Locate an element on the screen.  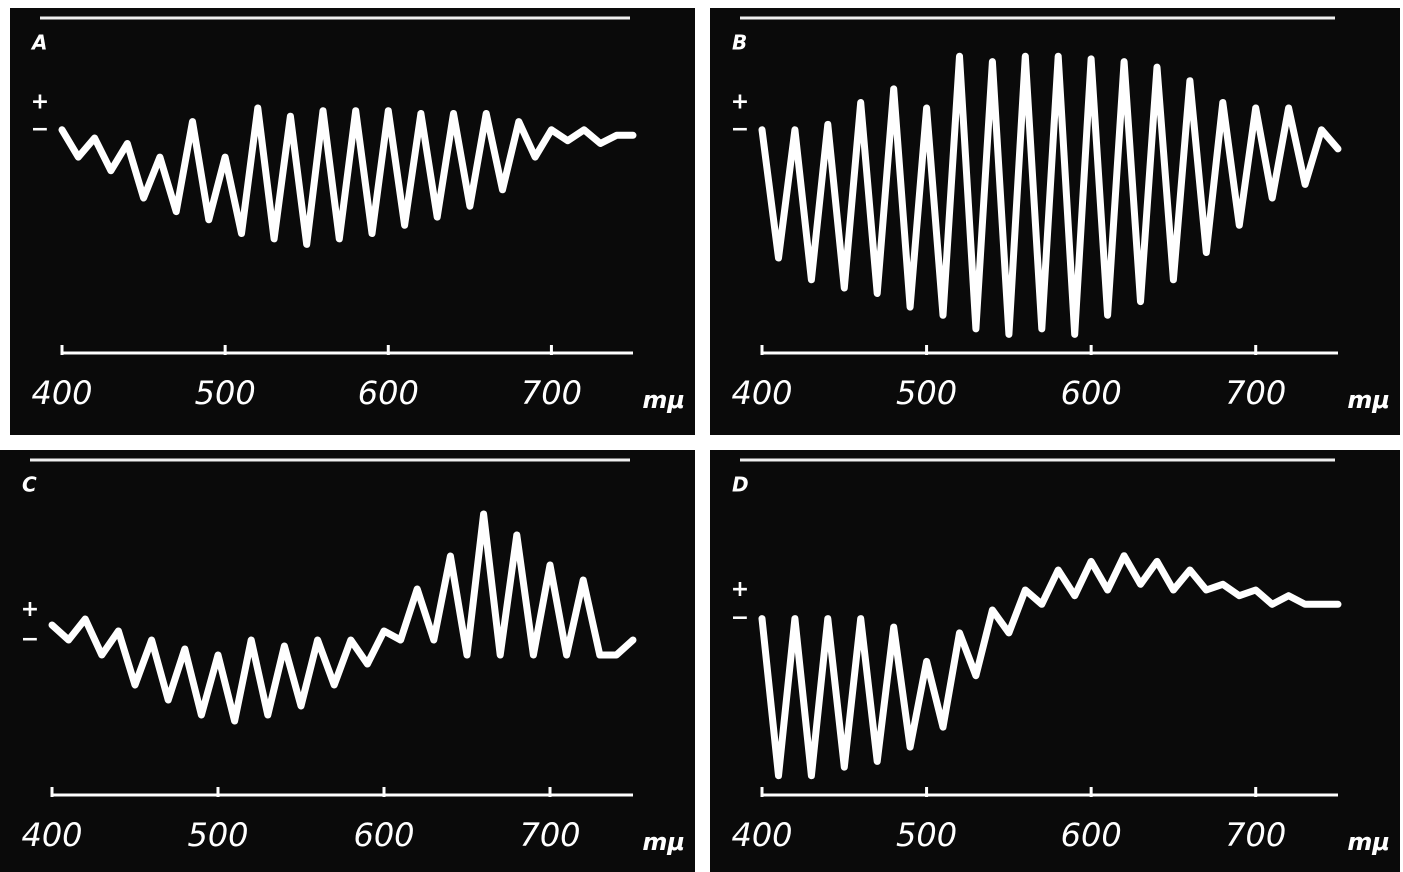
panel-letter: A is located at coordinates (38, 43).